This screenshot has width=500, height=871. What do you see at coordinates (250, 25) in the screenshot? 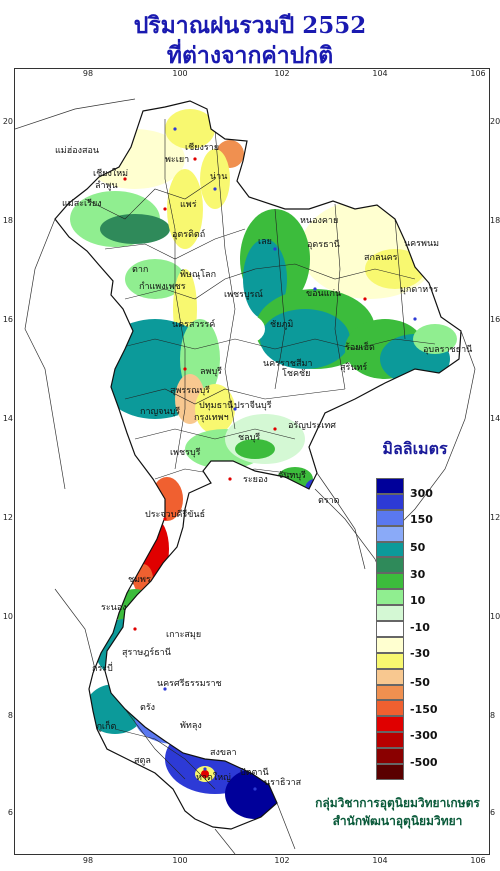
I see `map-title: ปริมาณฝนรวมปี 2552` at bounding box center [250, 25].